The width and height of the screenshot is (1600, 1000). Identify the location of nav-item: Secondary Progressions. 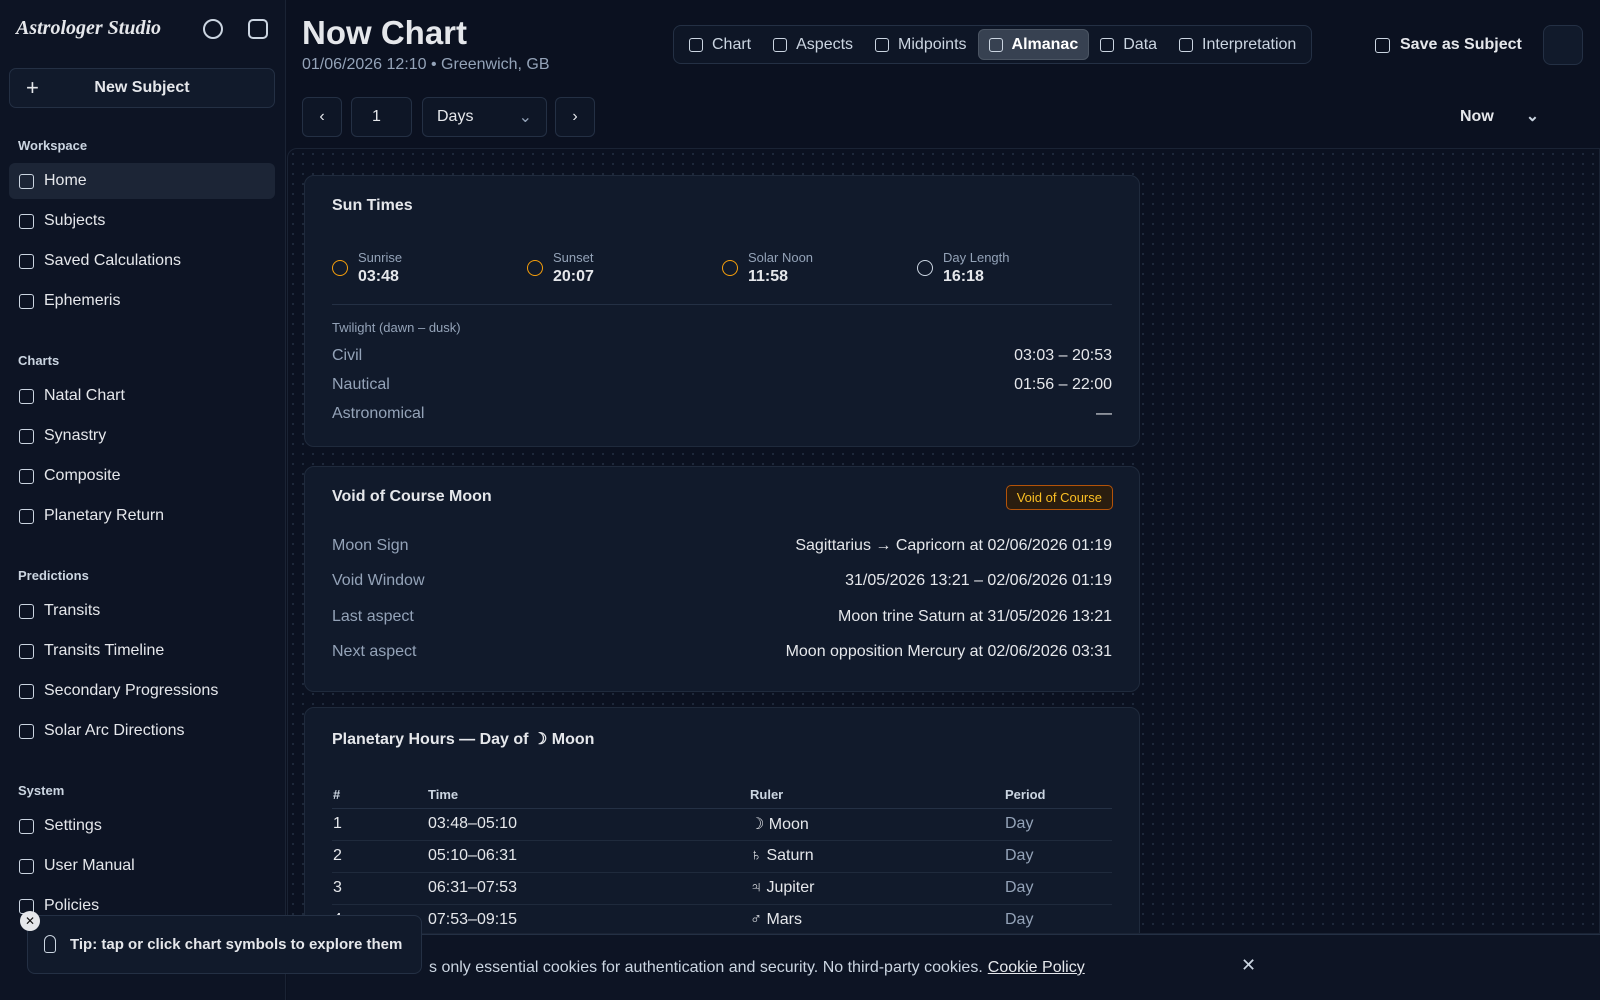
(142, 691).